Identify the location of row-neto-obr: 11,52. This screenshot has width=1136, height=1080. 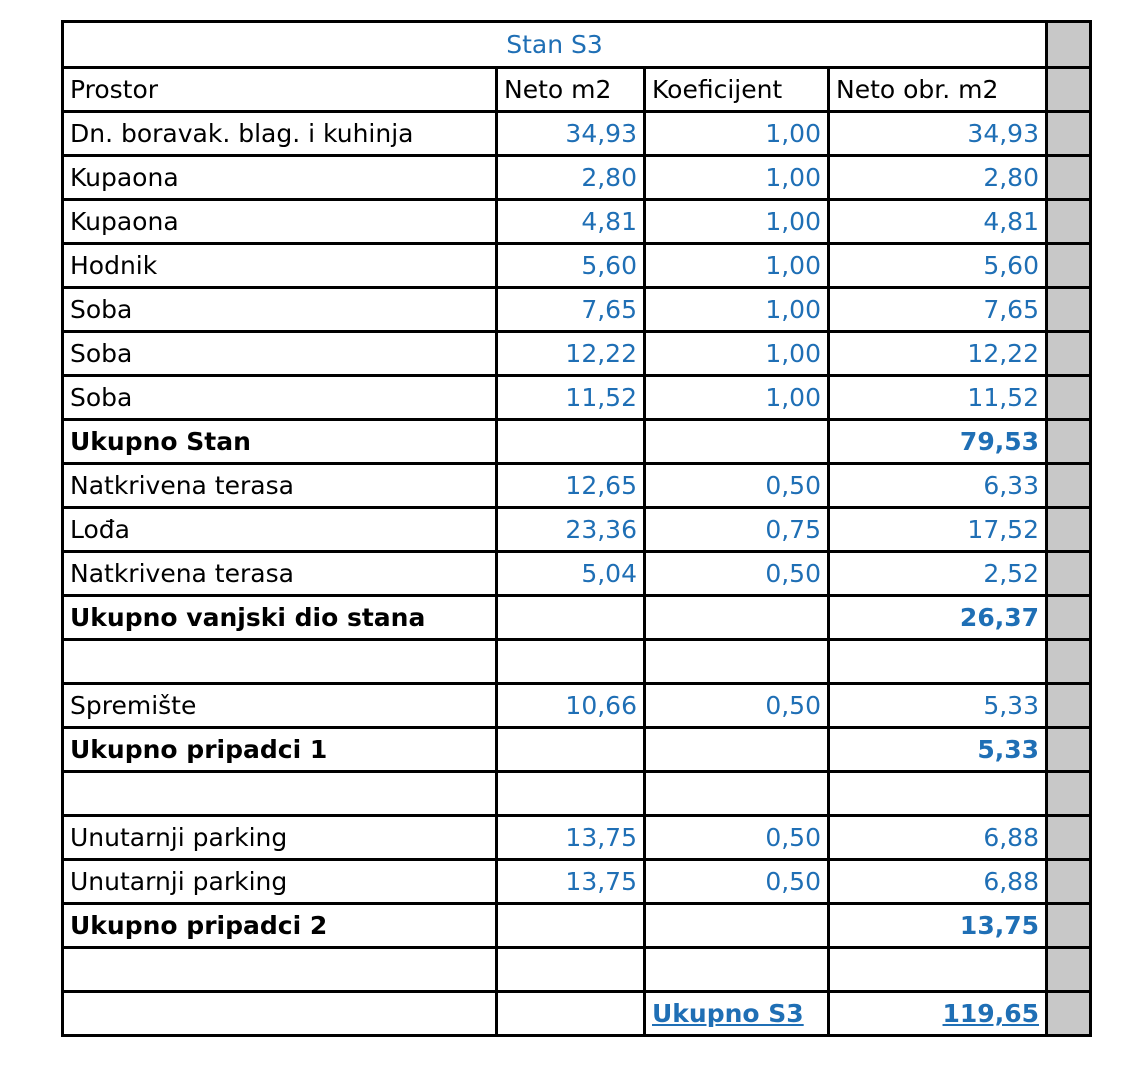
(937, 397).